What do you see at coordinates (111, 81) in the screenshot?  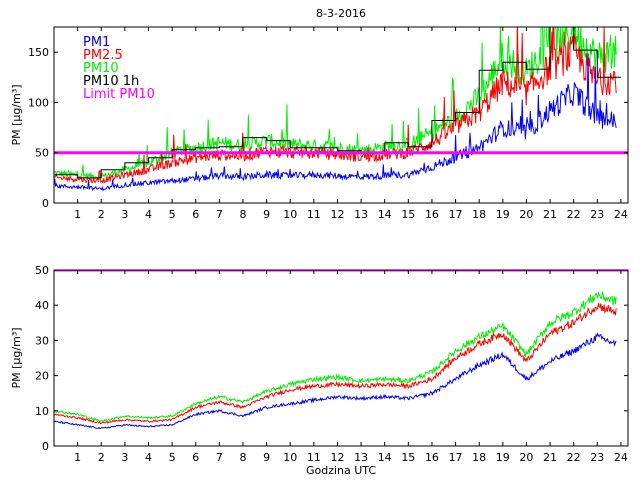 I see `legend-entry: PM10 1h` at bounding box center [111, 81].